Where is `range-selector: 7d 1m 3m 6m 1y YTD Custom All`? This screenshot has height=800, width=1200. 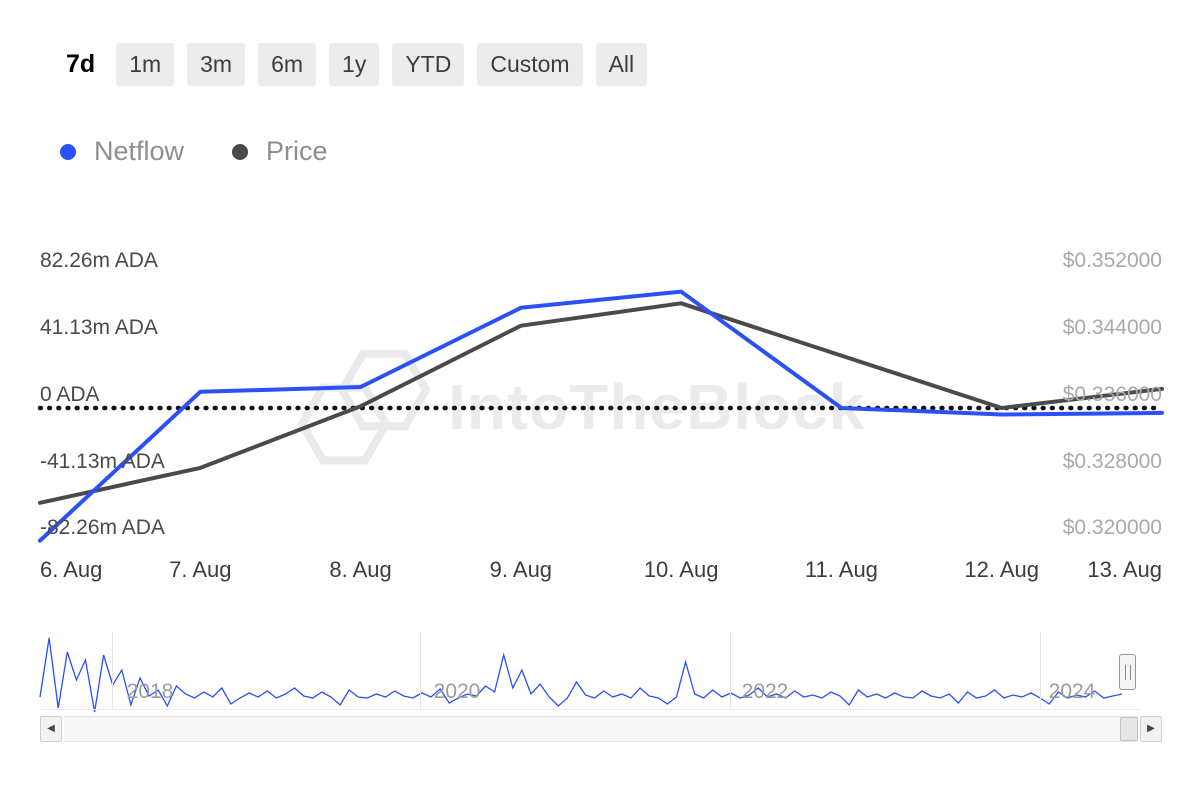 range-selector: 7d 1m 3m 6m 1y YTD Custom All is located at coordinates (356, 65).